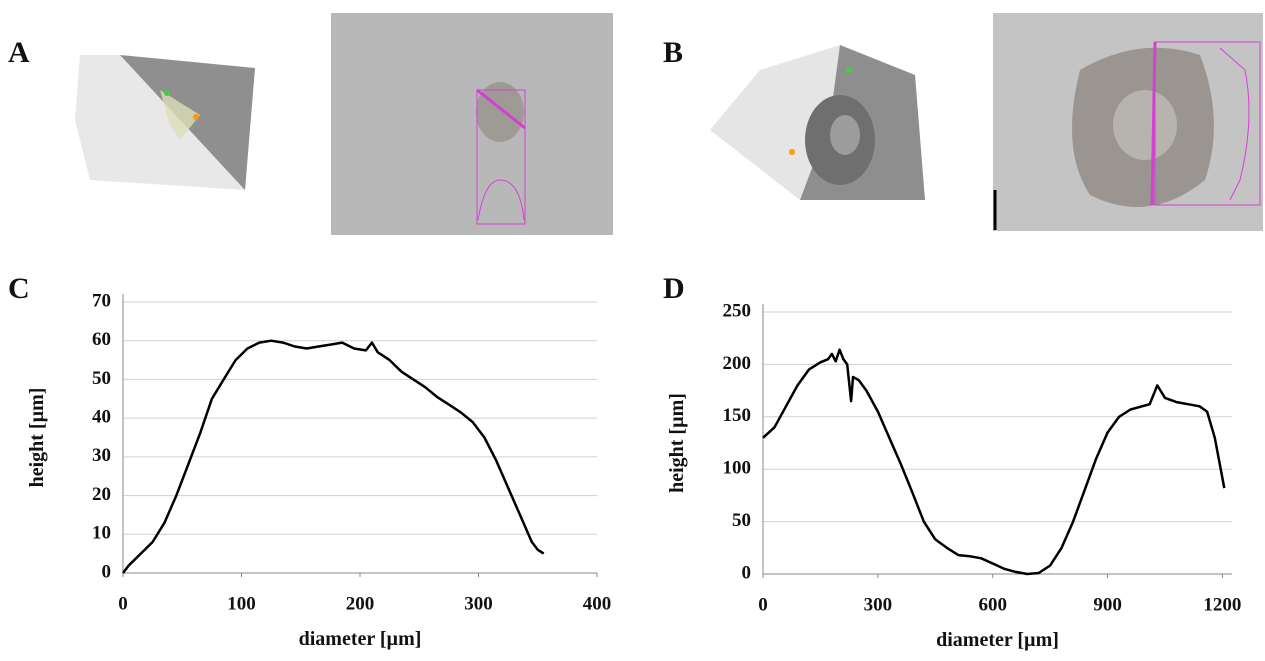  I want to click on image-a-3d, so click(165, 122).